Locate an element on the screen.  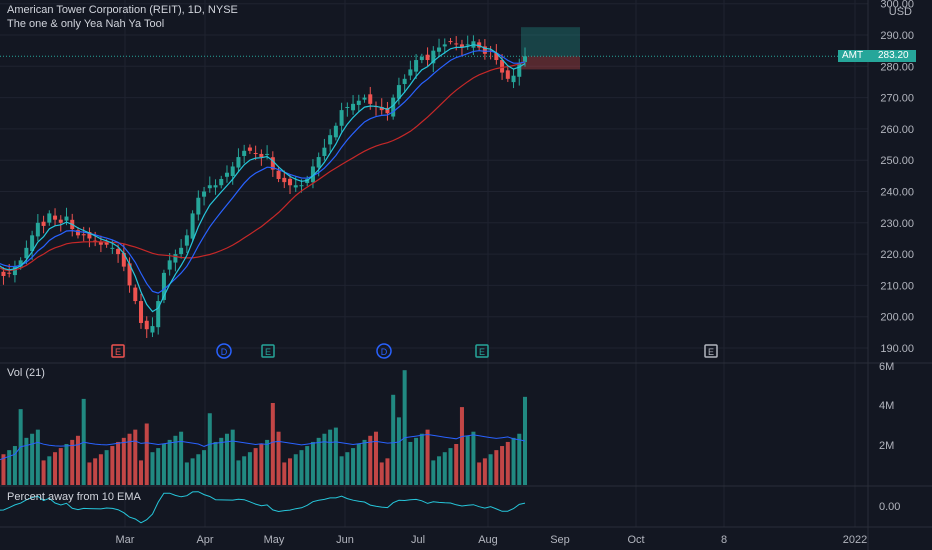
position-stop-zone is located at coordinates (550, 63).